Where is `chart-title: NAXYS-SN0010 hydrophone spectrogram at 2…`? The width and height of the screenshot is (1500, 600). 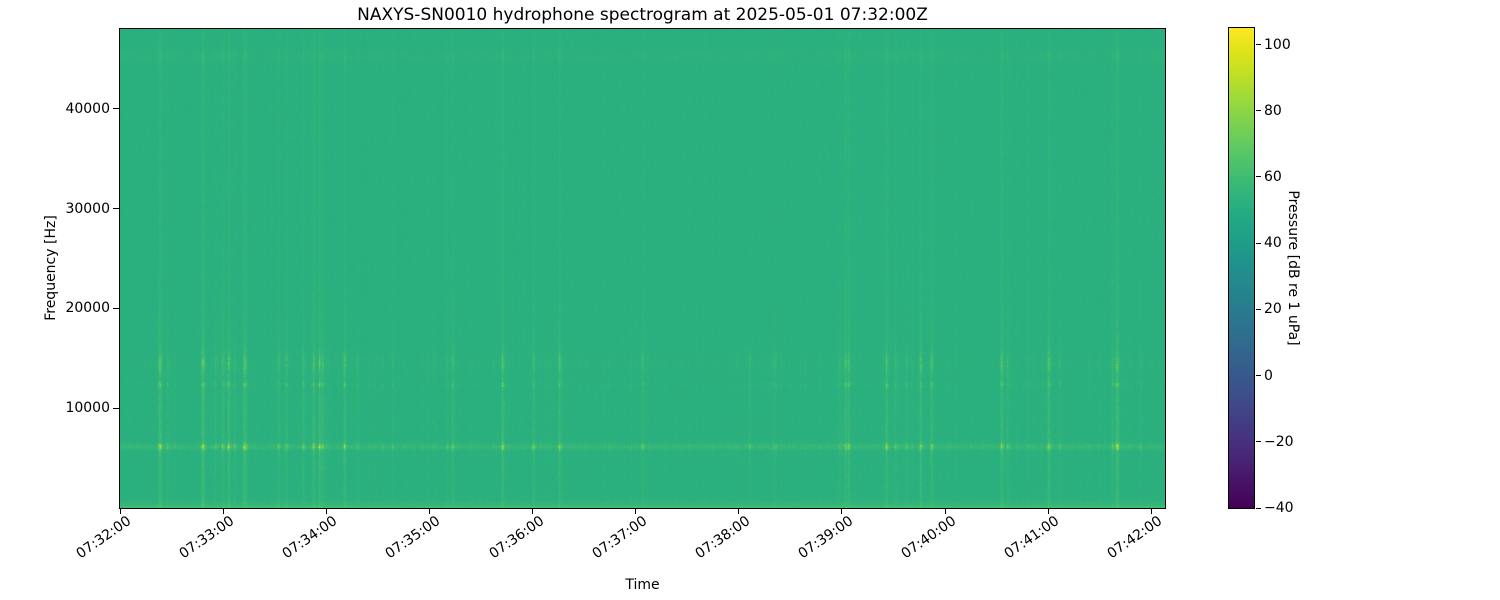 chart-title: NAXYS-SN0010 hydrophone spectrogram at 2… is located at coordinates (642, 15).